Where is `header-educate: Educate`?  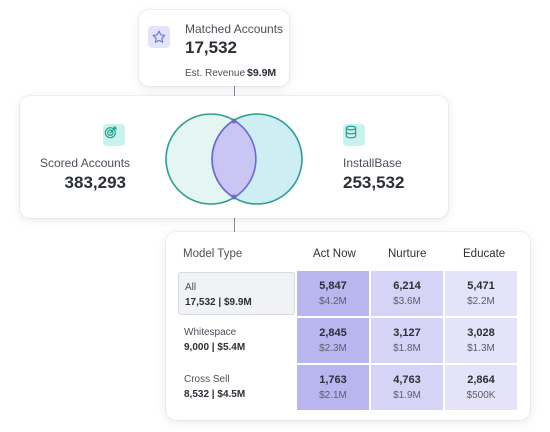
header-educate: Educate is located at coordinates (484, 254).